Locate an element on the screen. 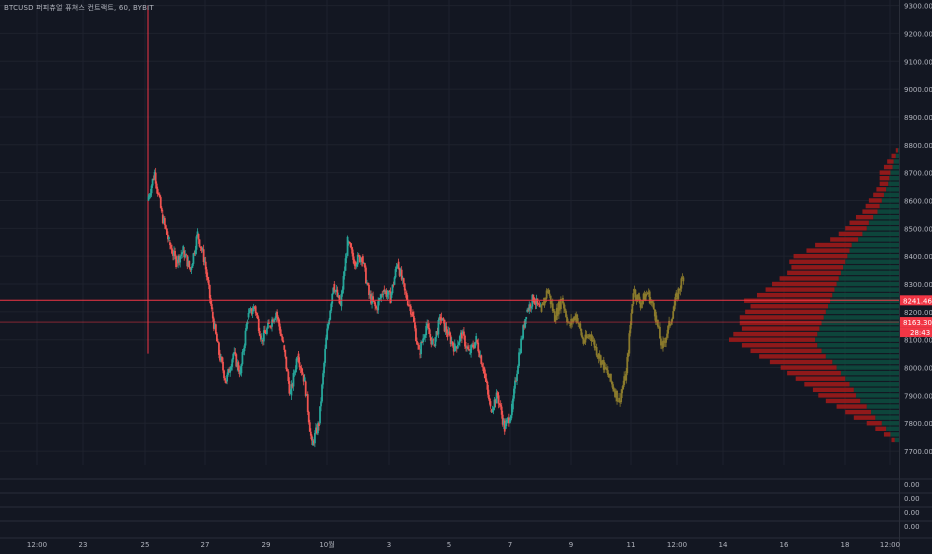 The image size is (932, 554). time-tick-label: 7 is located at coordinates (510, 545).